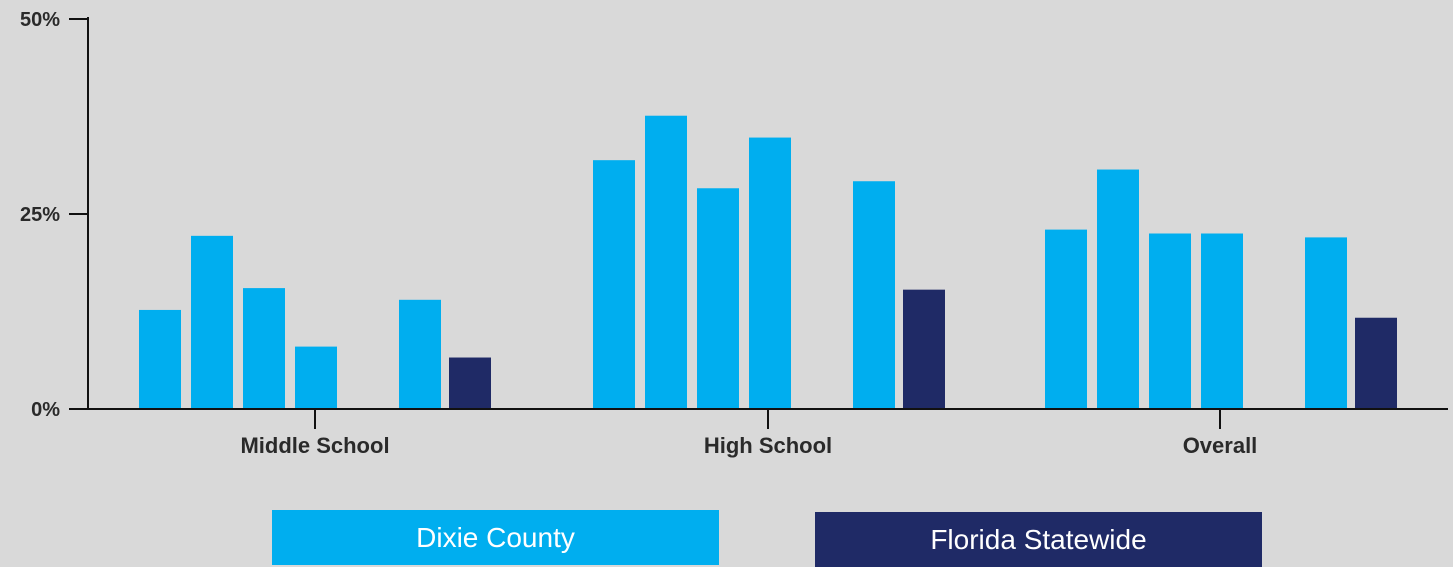  I want to click on x-category-label: Overall, so click(1220, 445).